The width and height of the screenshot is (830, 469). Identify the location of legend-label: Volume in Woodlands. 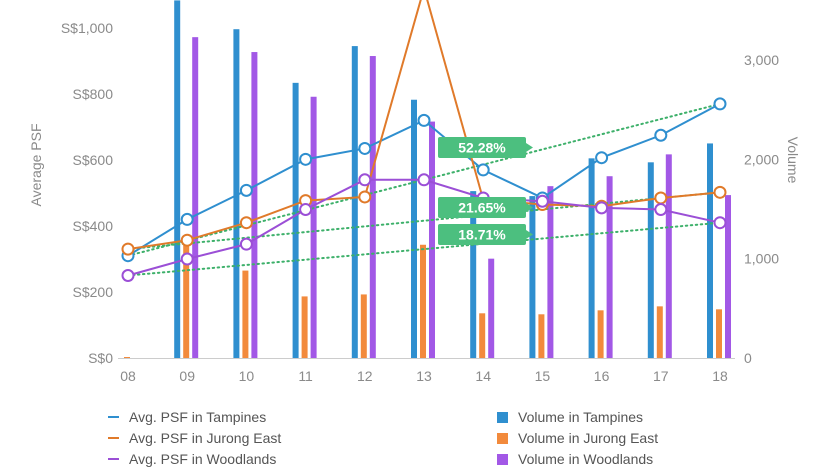
(586, 459).